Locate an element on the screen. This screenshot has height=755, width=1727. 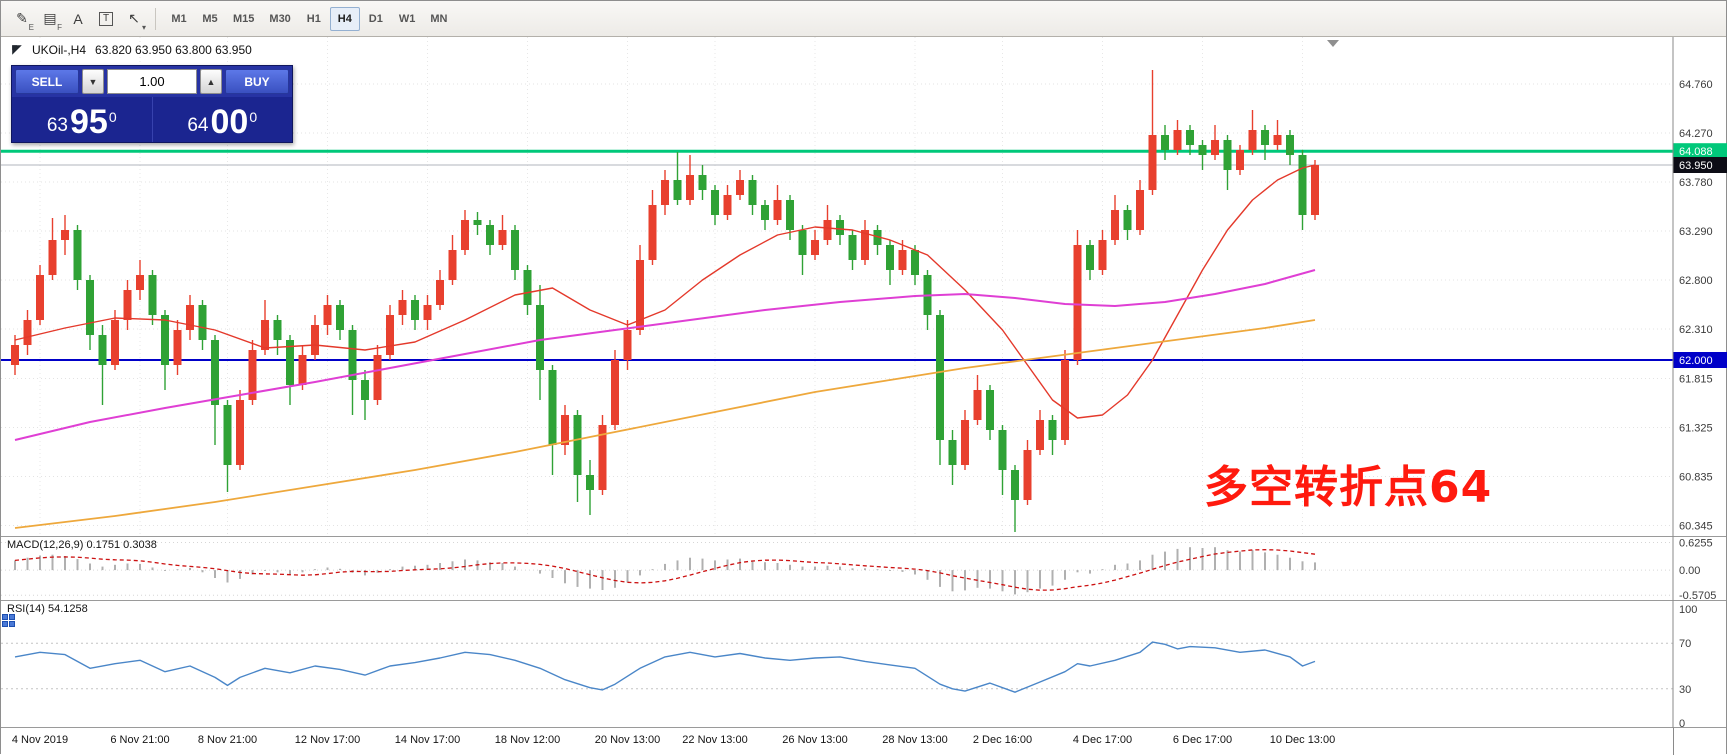
one-click-toggle-icon is located at coordinates (17, 50).